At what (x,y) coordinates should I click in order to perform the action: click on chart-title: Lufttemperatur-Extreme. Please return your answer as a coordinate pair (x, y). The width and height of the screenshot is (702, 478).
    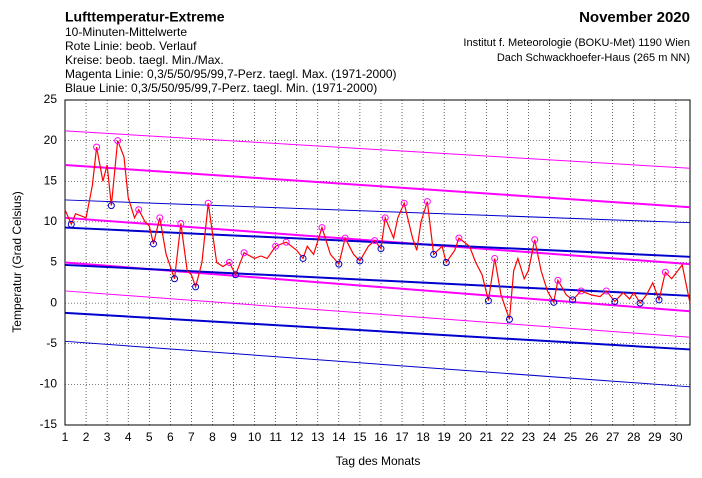
    Looking at the image, I should click on (145, 17).